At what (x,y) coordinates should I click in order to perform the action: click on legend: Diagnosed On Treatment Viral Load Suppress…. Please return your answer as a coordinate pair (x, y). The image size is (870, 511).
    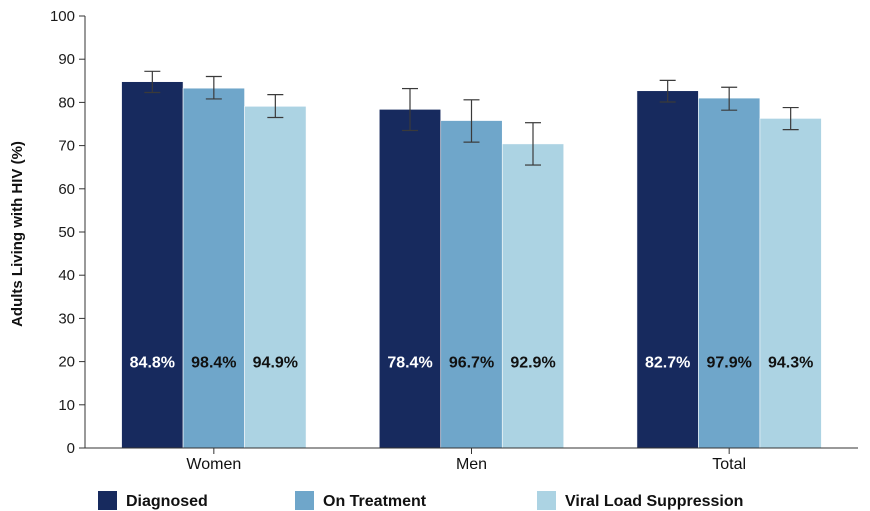
    Looking at the image, I should click on (420, 500).